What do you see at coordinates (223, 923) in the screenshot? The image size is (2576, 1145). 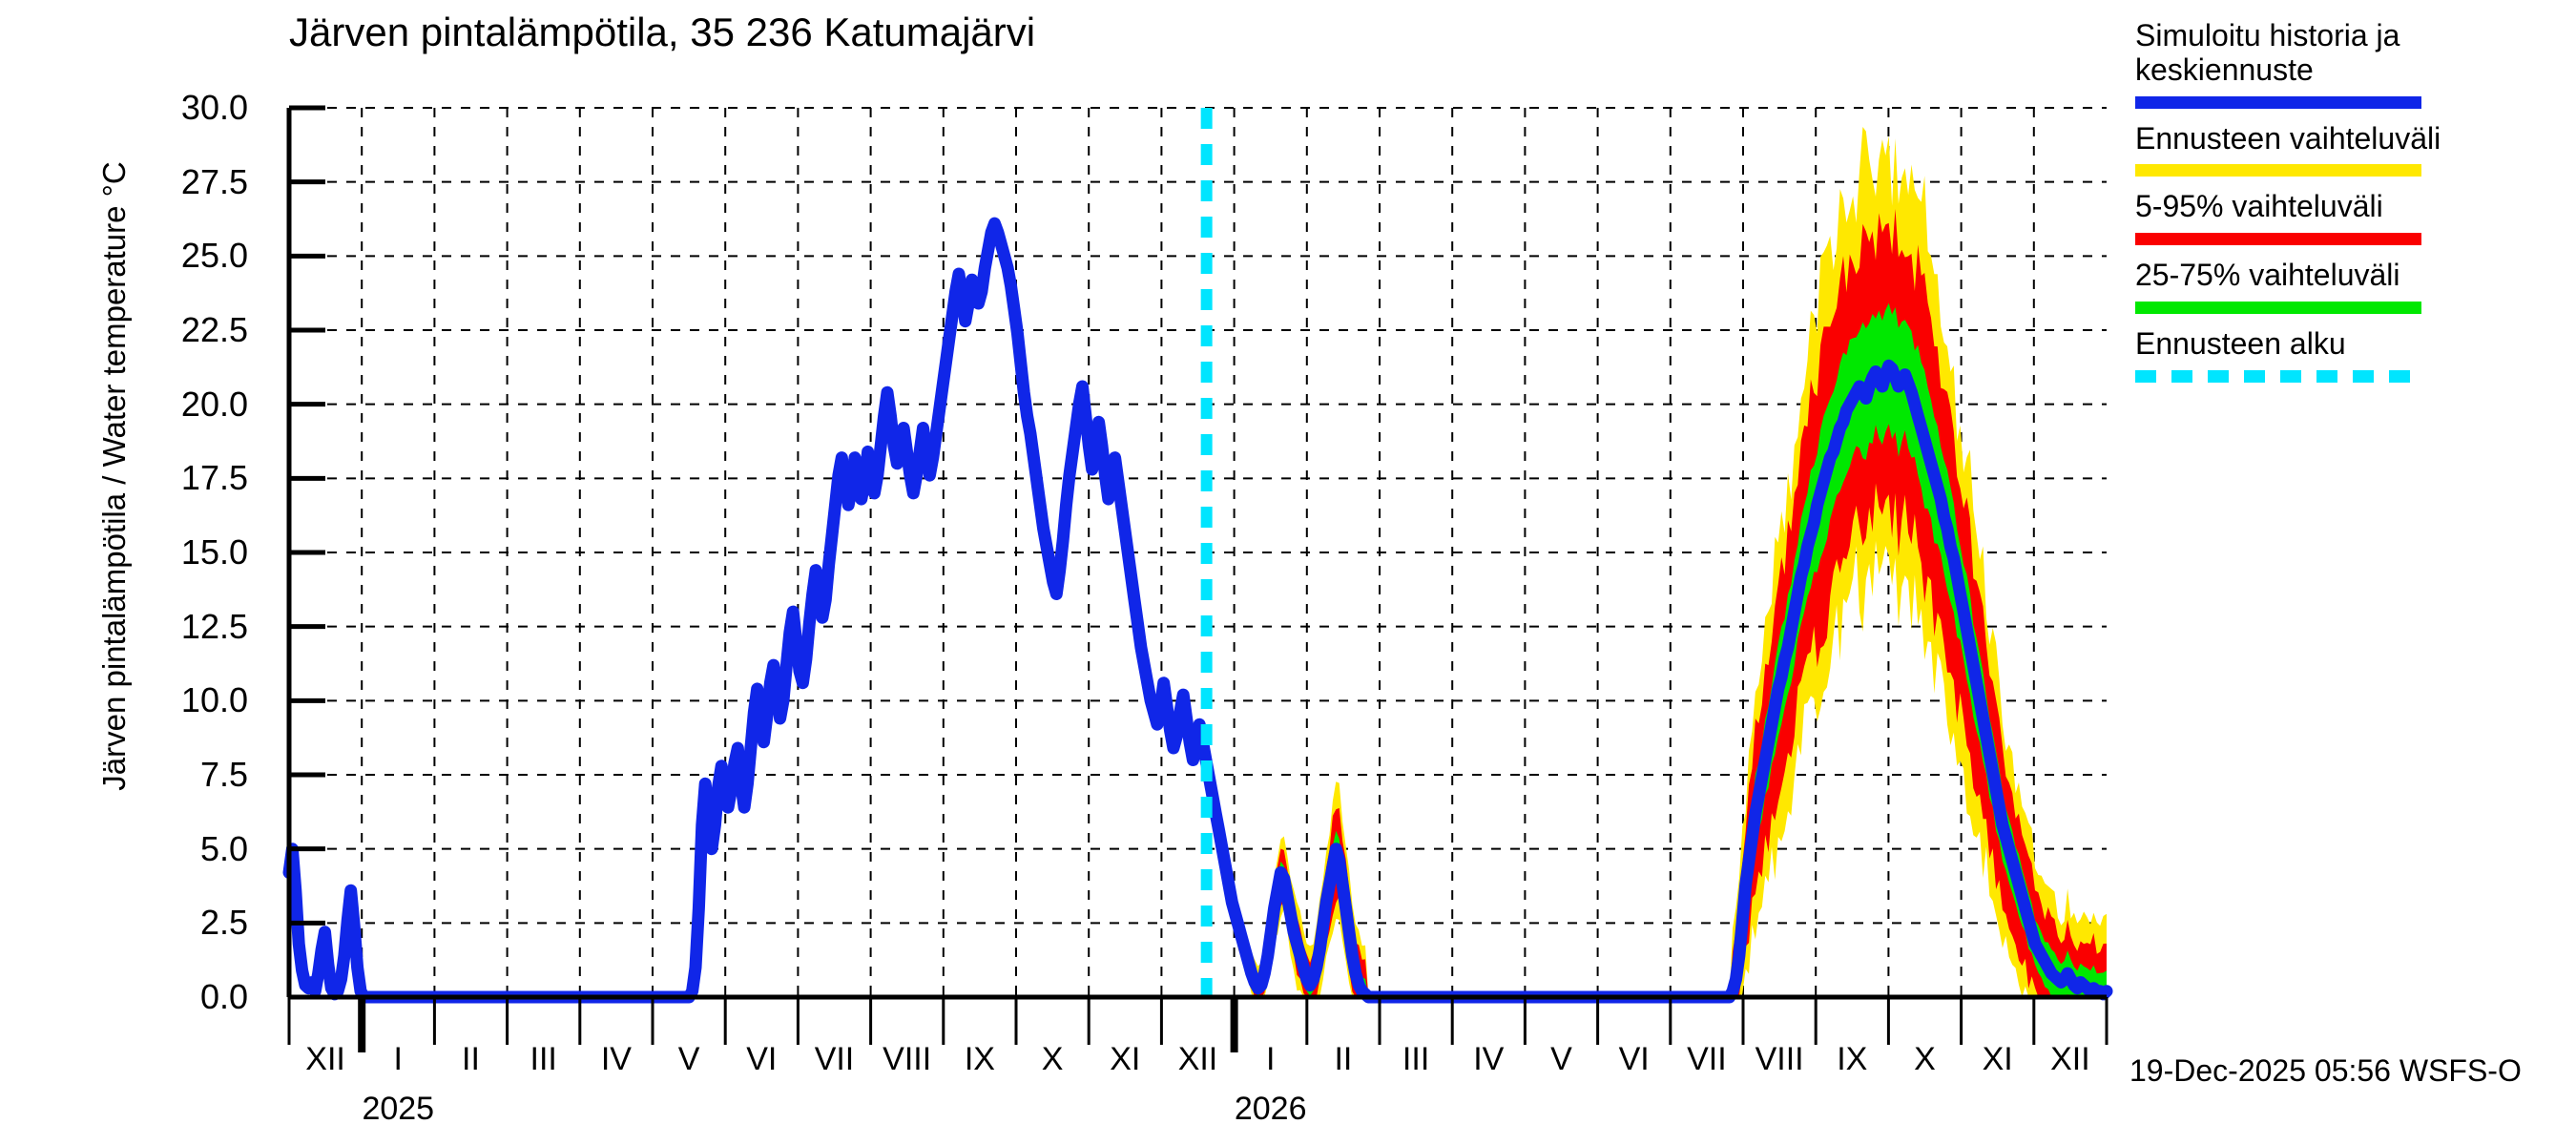 I see `y-tick-label: 2.5` at bounding box center [223, 923].